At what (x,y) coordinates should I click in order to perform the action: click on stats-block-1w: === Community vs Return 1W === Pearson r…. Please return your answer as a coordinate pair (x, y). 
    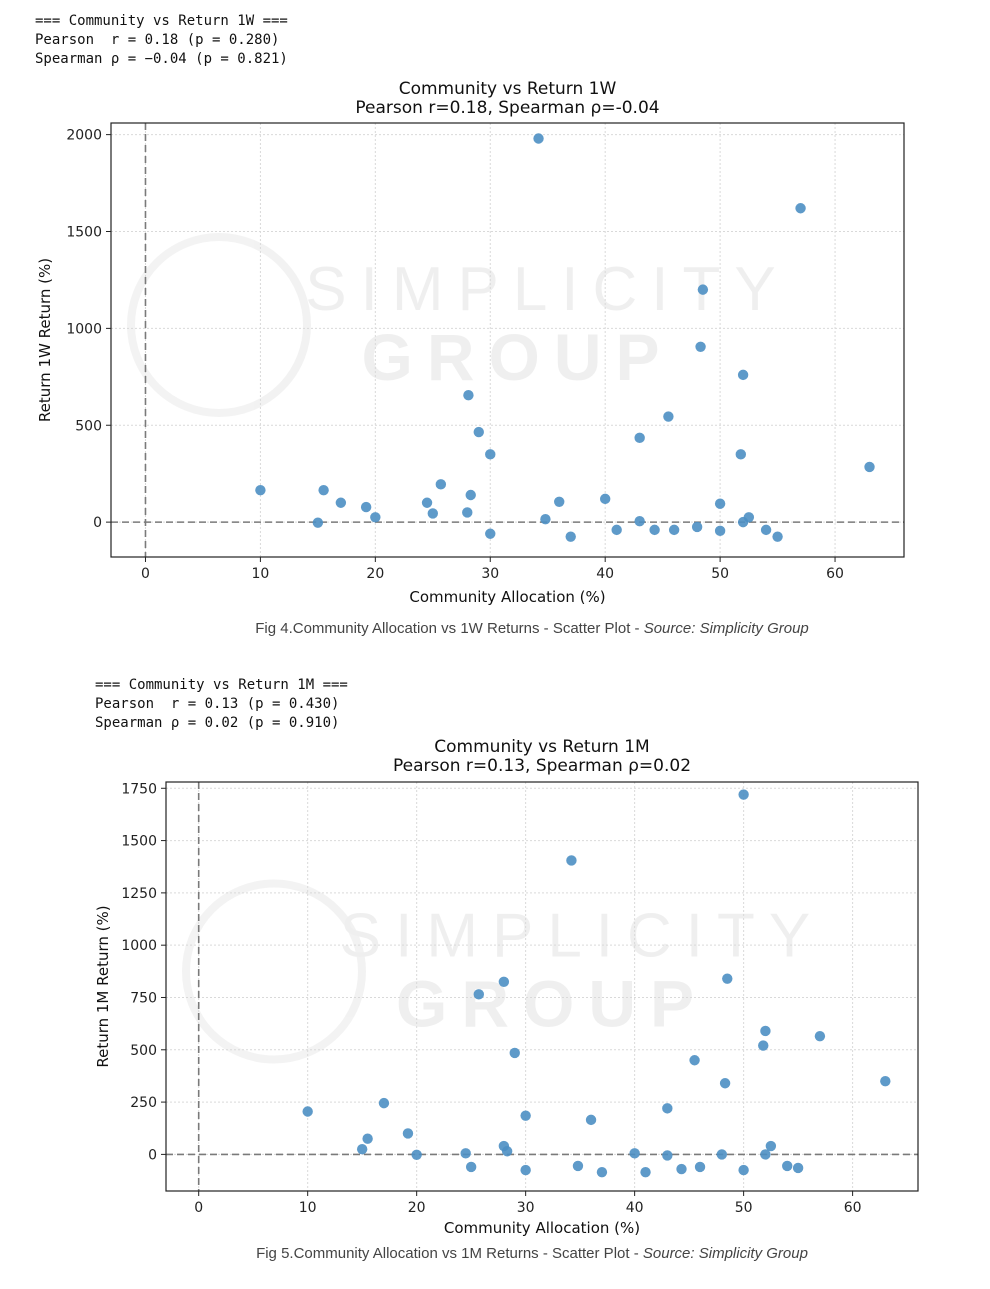
    Looking at the image, I should click on (161, 40).